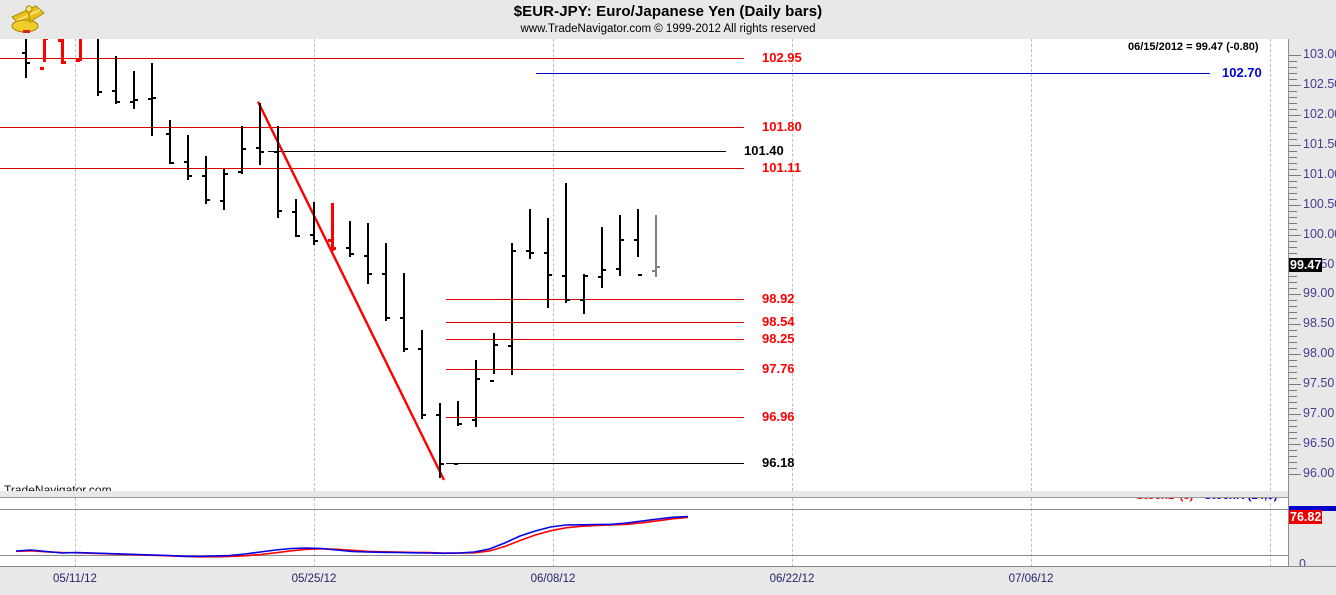 The width and height of the screenshot is (1336, 595). I want to click on price-axis-label: 97.50, so click(1319, 383).